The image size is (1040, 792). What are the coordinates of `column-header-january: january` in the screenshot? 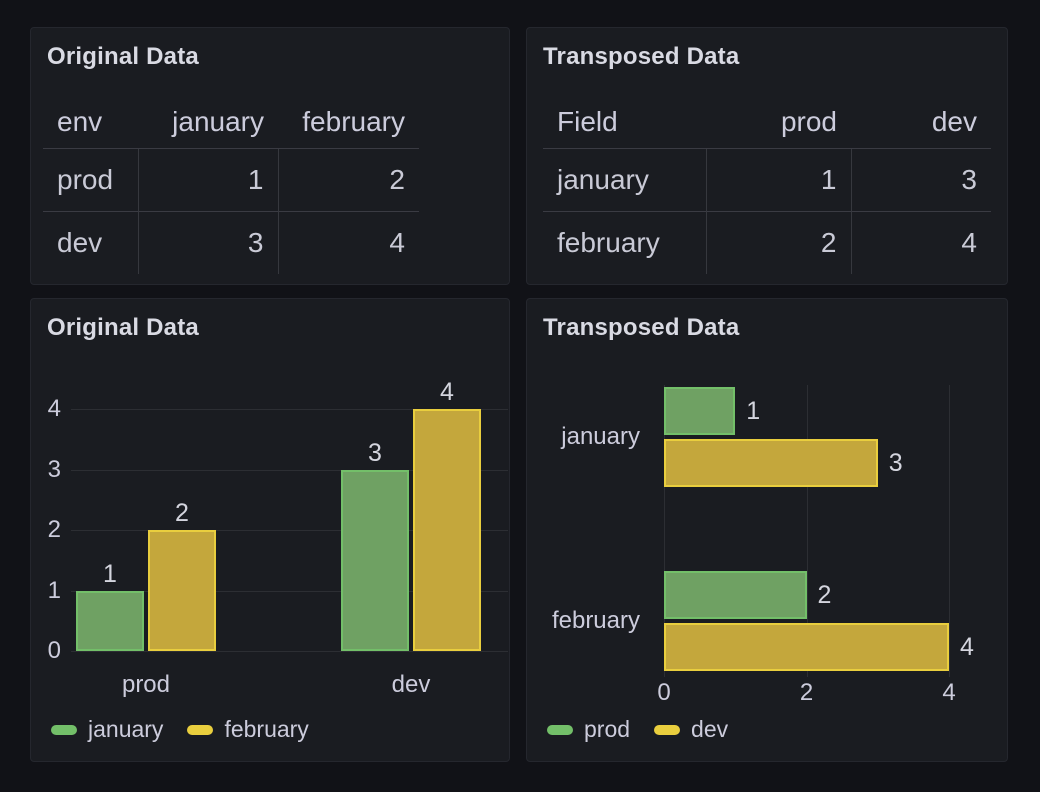 It's located at (218, 121).